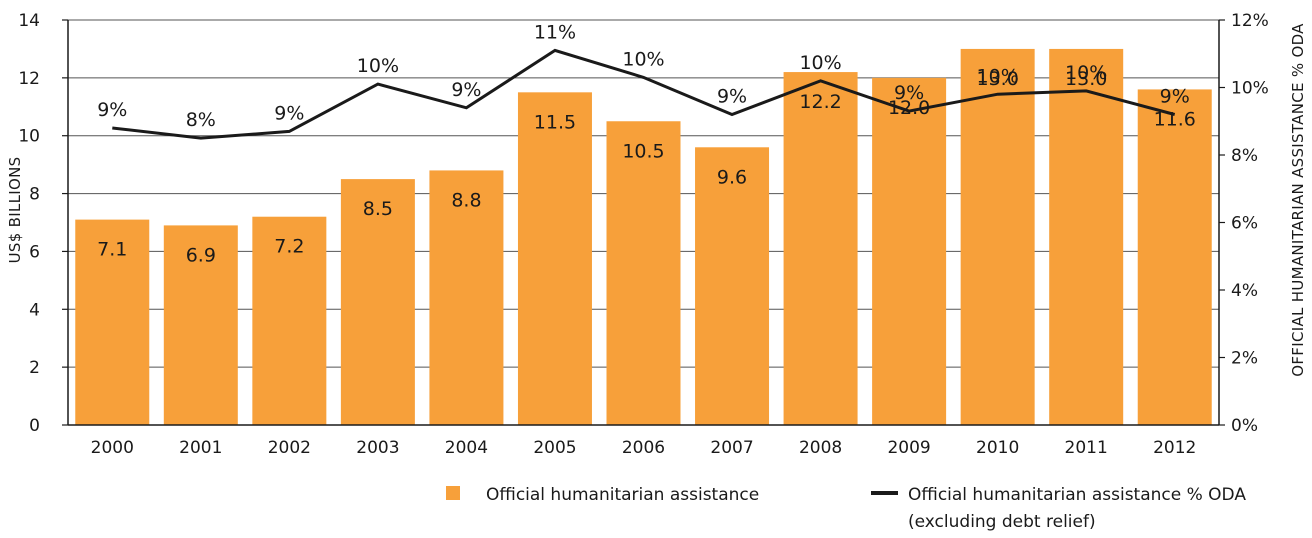 The width and height of the screenshot is (1312, 538). What do you see at coordinates (34, 252) in the screenshot?
I see `y-tick-label-6: 6` at bounding box center [34, 252].